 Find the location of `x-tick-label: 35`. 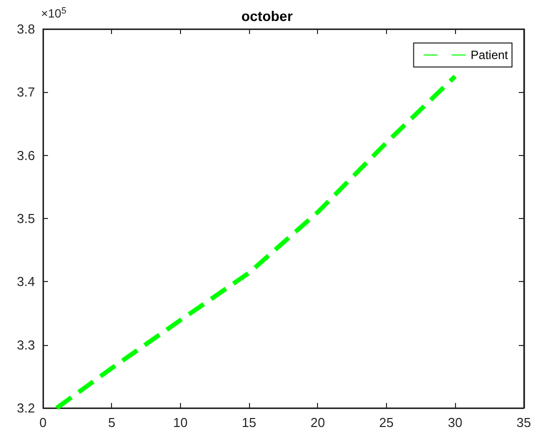

x-tick-label: 35 is located at coordinates (524, 422).